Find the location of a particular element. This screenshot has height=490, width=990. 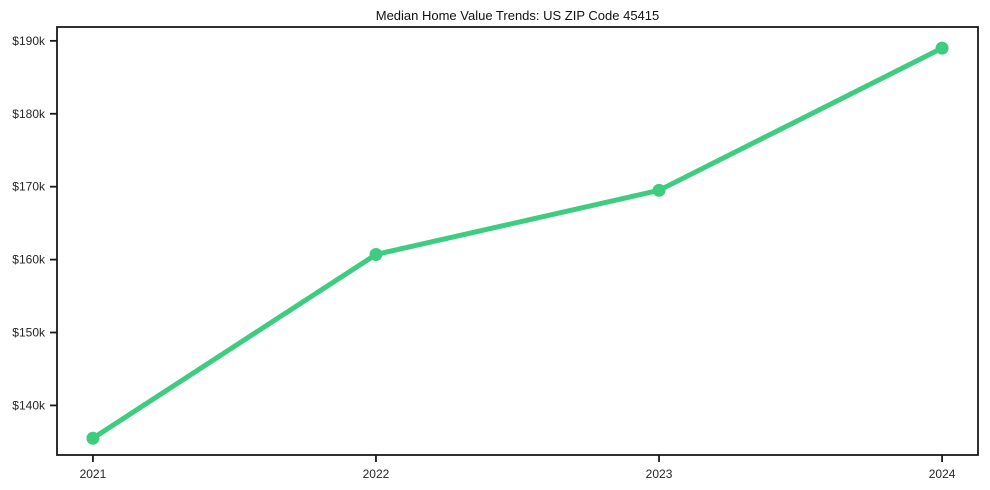

y-tick-label: $190k is located at coordinates (29, 41).